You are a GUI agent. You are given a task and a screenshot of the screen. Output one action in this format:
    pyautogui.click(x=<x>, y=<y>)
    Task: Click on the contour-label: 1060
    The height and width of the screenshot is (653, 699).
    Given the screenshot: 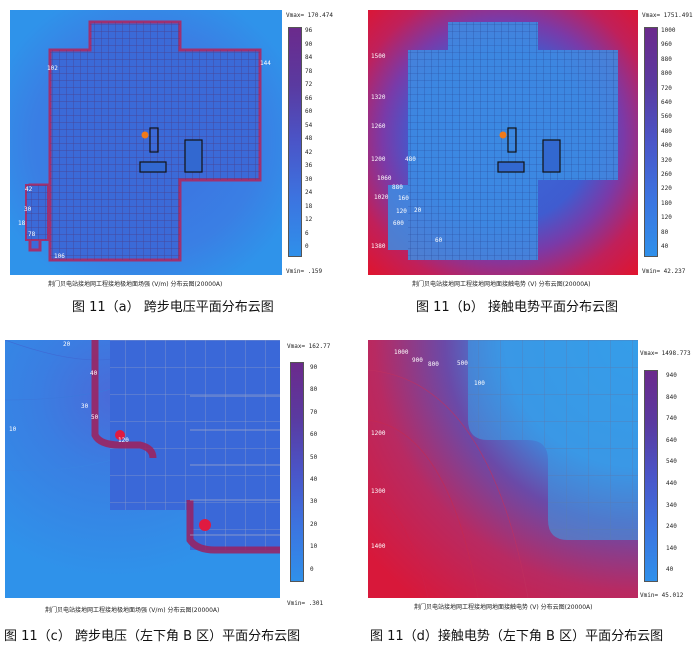 What is the action you would take?
    pyautogui.click(x=384, y=178)
    